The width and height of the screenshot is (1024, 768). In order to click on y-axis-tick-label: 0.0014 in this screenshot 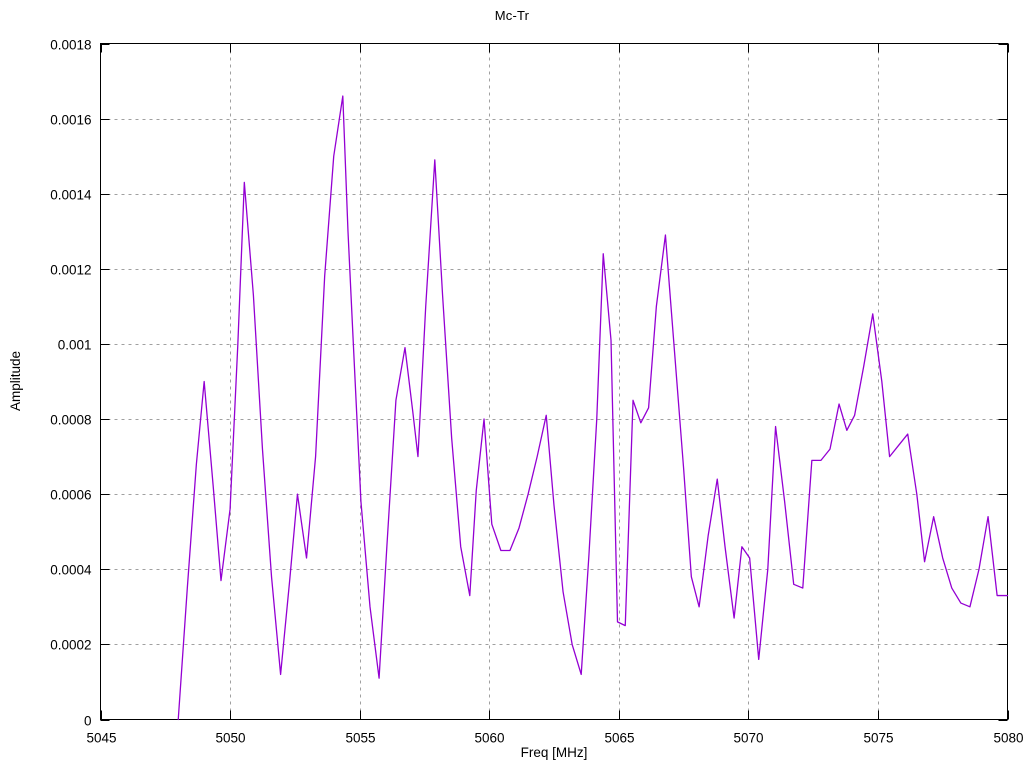, I will do `click(71, 195)`.